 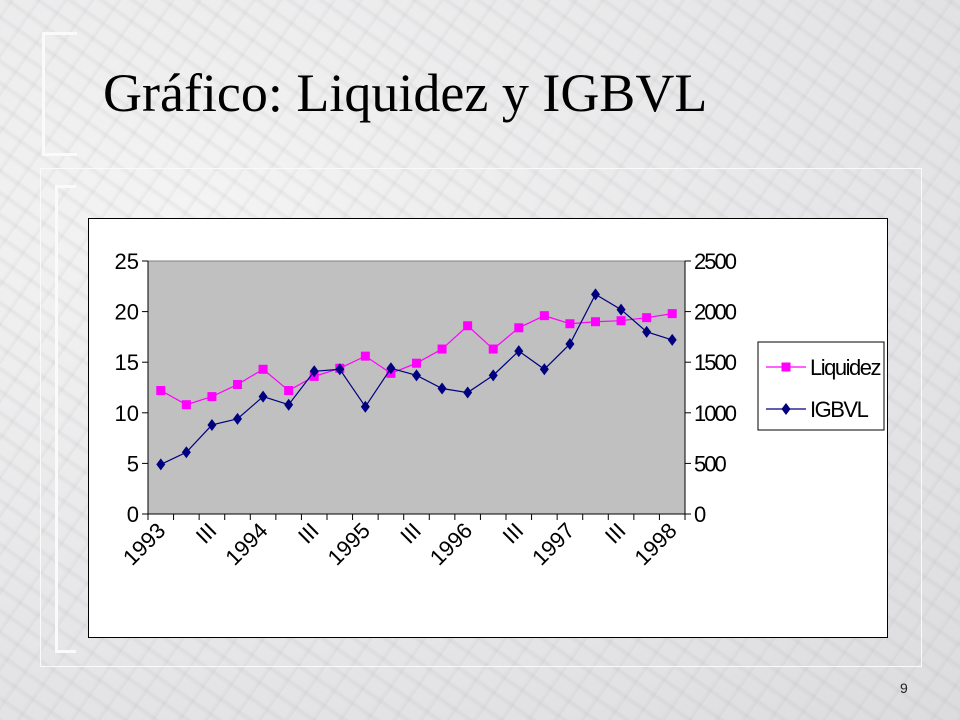 What do you see at coordinates (786, 367) in the screenshot?
I see `legend-marker-liquidez` at bounding box center [786, 367].